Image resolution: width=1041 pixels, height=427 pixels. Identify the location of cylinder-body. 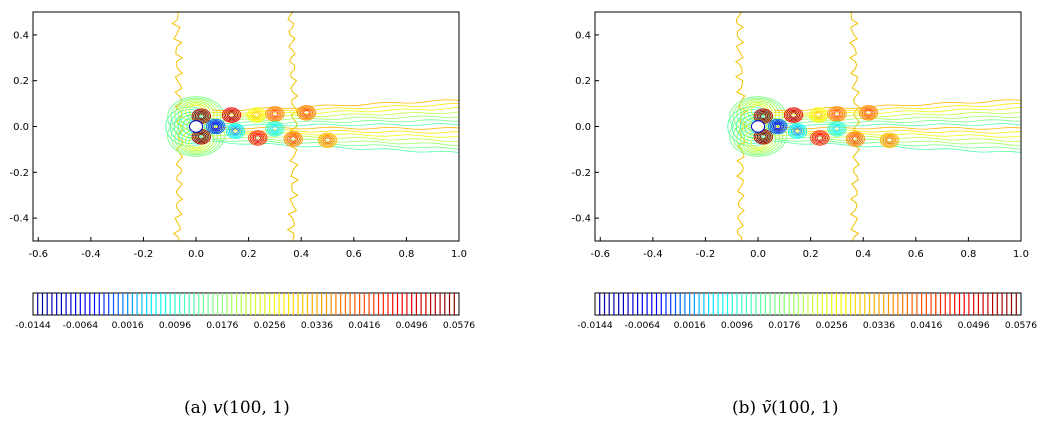
(758, 126).